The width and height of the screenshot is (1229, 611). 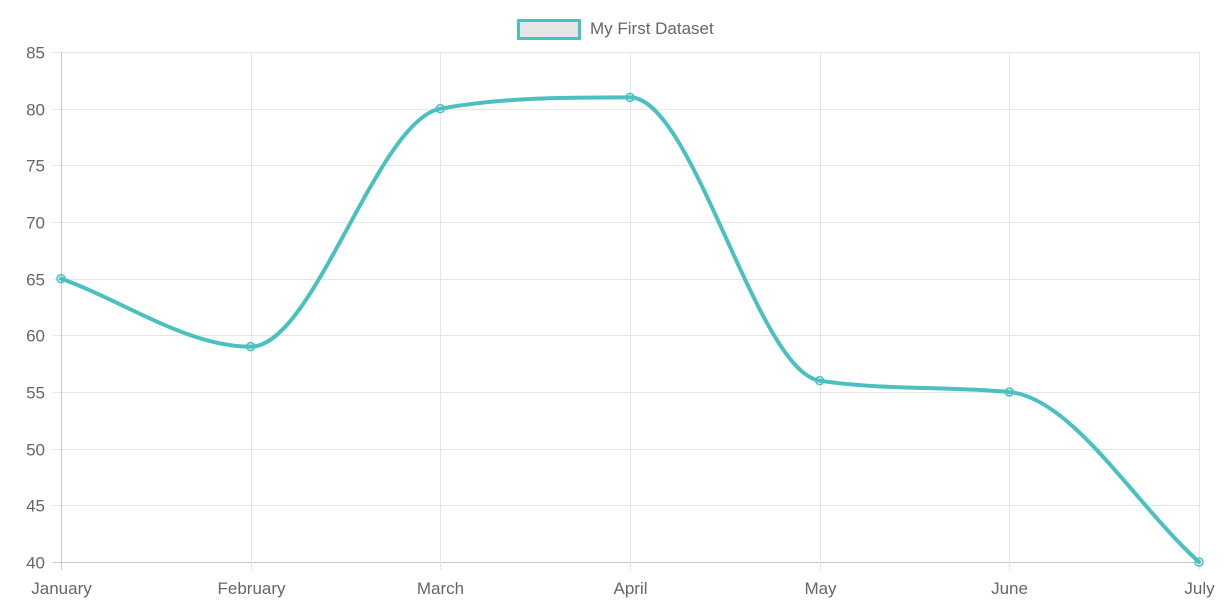 I want to click on y-tick-label: 45, so click(x=35, y=506).